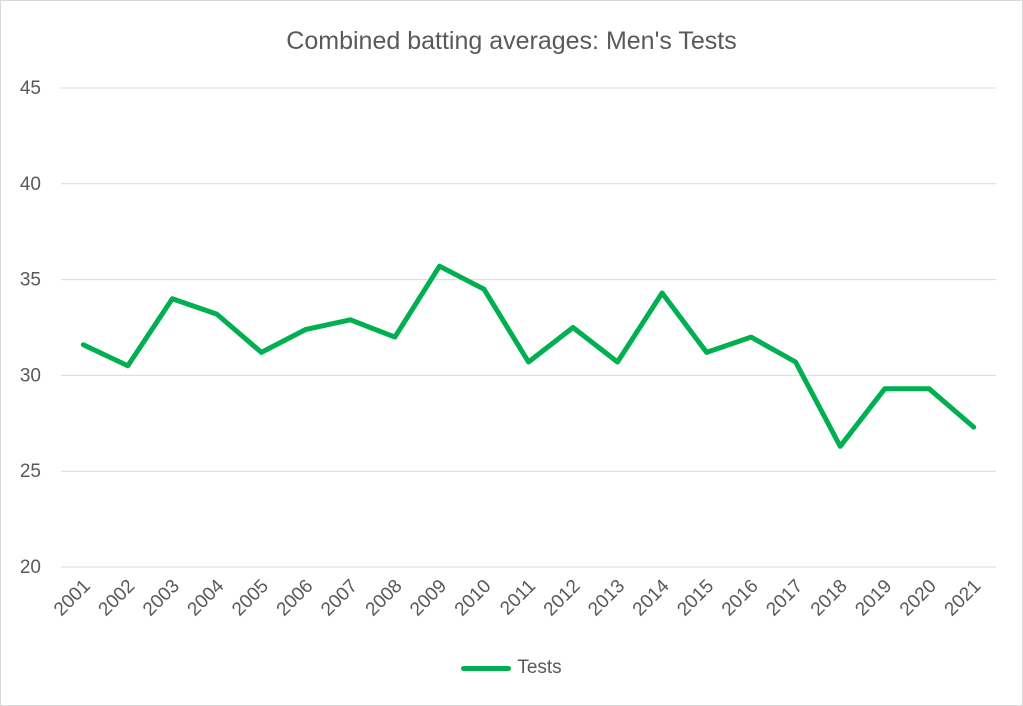  Describe the element at coordinates (384, 598) in the screenshot. I see `x-tick-label: 2008` at that location.